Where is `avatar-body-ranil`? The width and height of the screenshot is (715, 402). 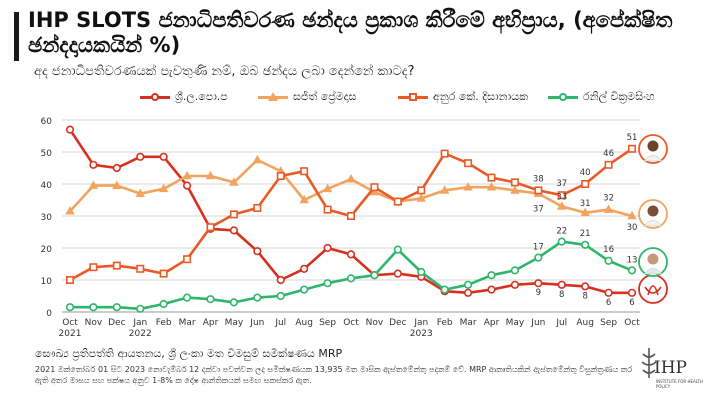 avatar-body-ranil is located at coordinates (653, 271).